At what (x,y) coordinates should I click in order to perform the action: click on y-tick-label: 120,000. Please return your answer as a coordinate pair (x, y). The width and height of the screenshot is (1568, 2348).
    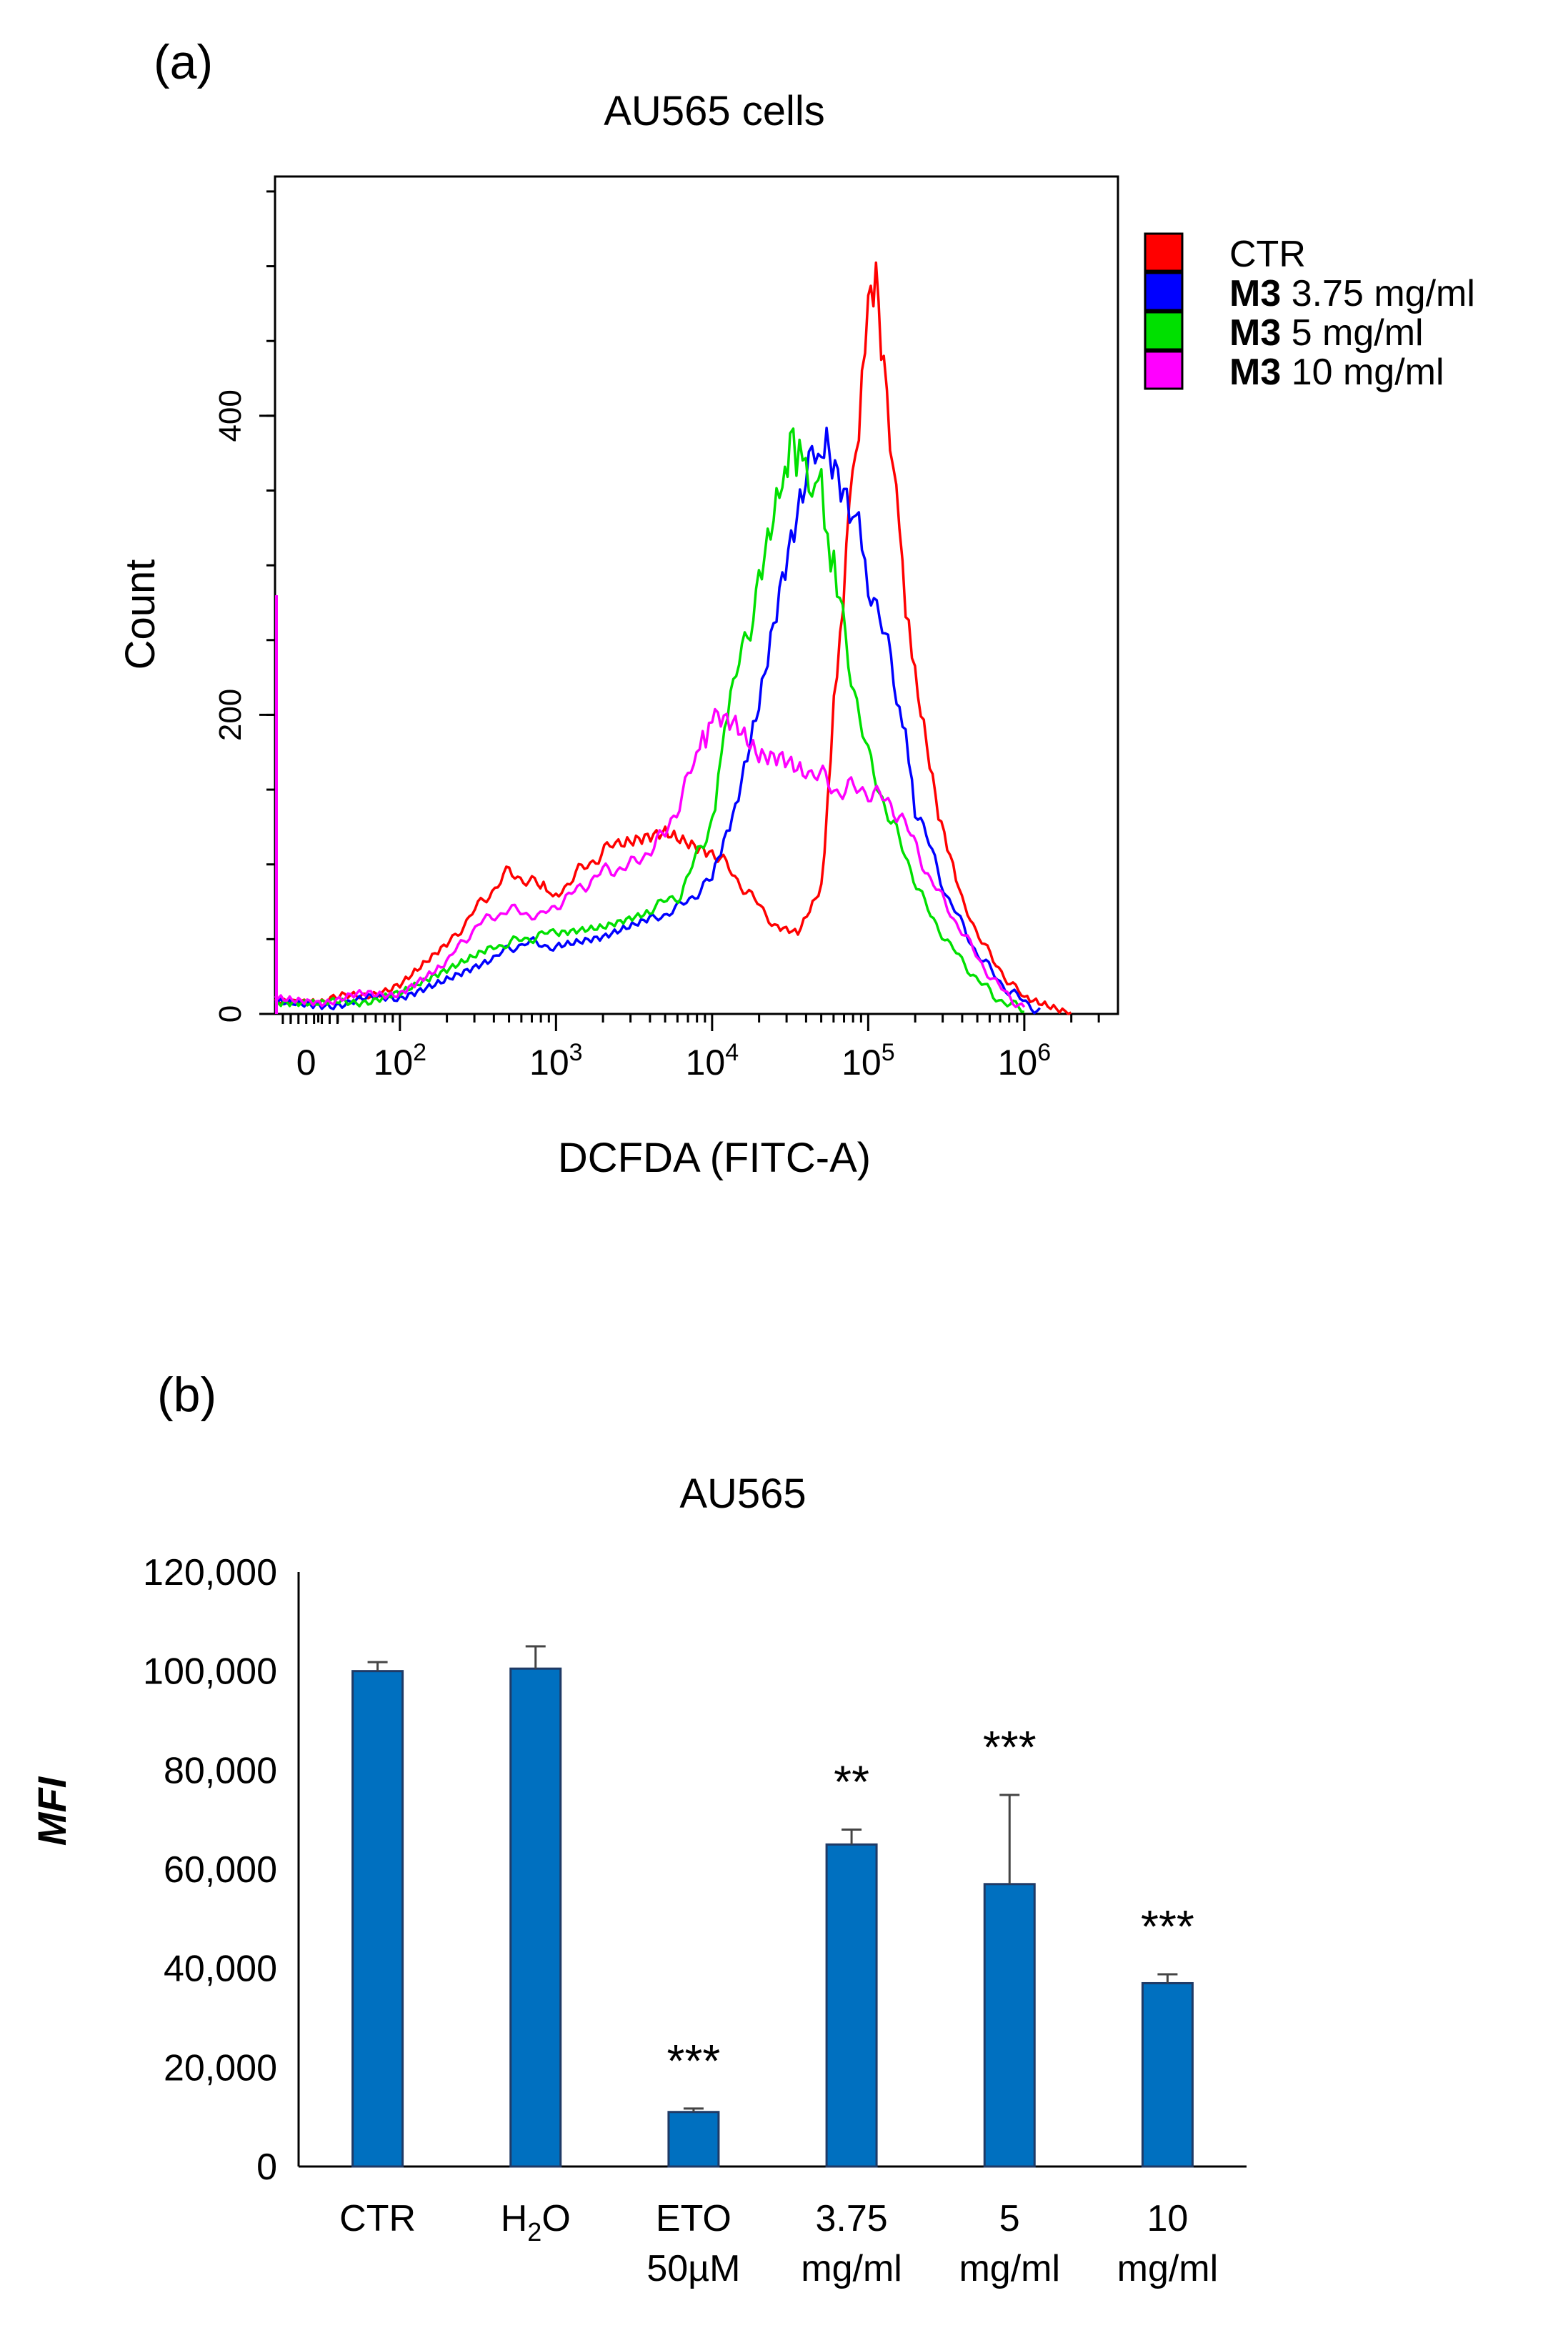
    Looking at the image, I should click on (210, 1573).